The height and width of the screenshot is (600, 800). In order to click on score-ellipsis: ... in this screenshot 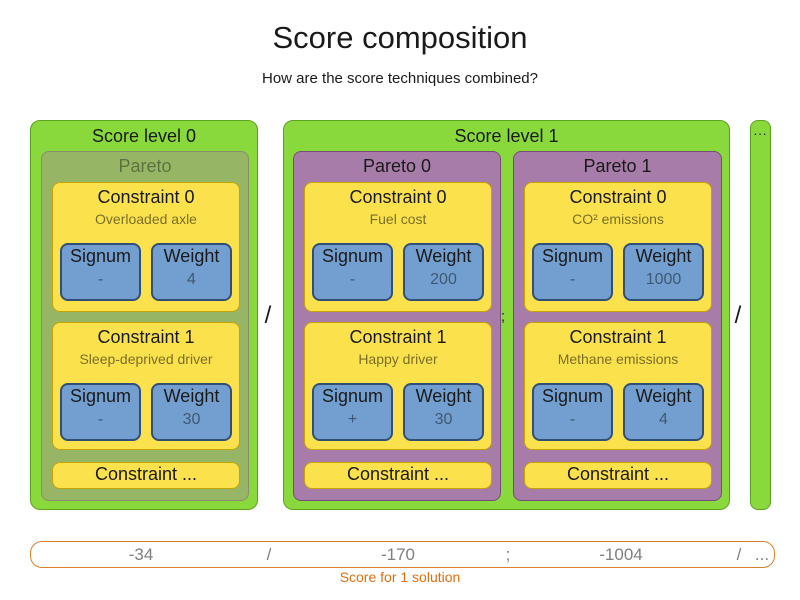, I will do `click(762, 554)`.